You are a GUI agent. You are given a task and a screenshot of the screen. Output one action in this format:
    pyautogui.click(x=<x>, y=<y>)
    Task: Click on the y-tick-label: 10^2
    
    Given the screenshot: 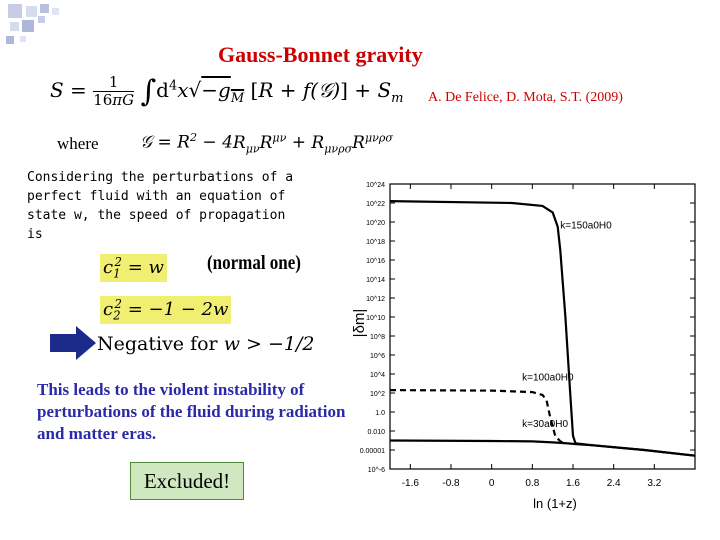 What is the action you would take?
    pyautogui.click(x=377, y=394)
    